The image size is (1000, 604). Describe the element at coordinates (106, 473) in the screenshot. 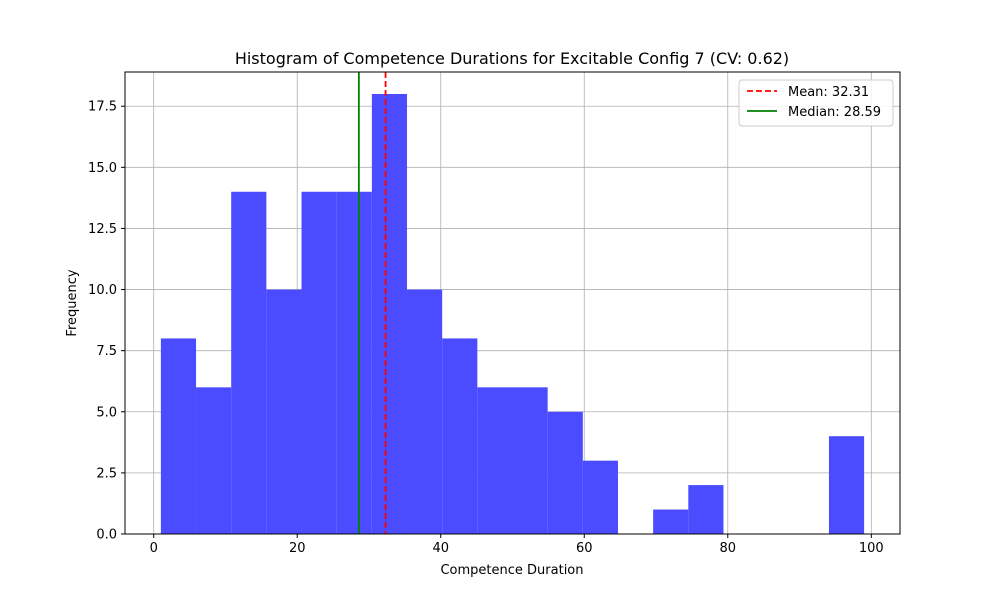

I see `y-tick-label: 2.5` at that location.